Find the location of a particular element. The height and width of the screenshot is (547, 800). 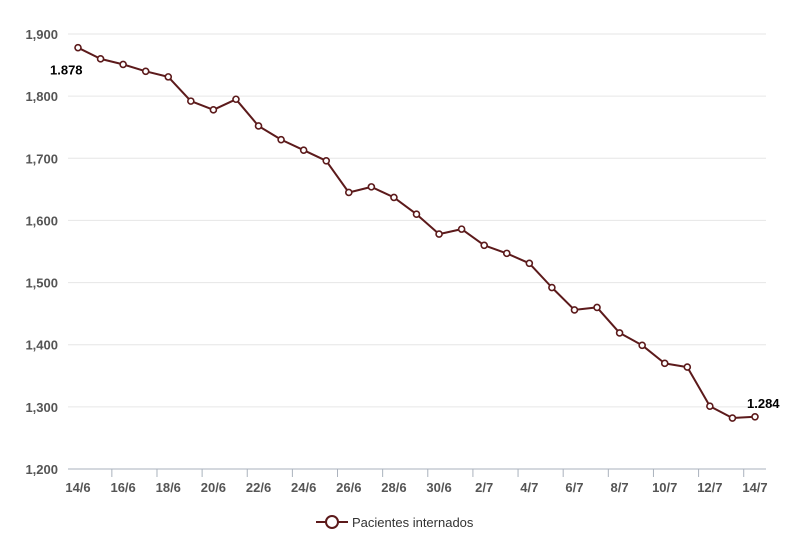

x-tick-label: 22/6 is located at coordinates (258, 487).